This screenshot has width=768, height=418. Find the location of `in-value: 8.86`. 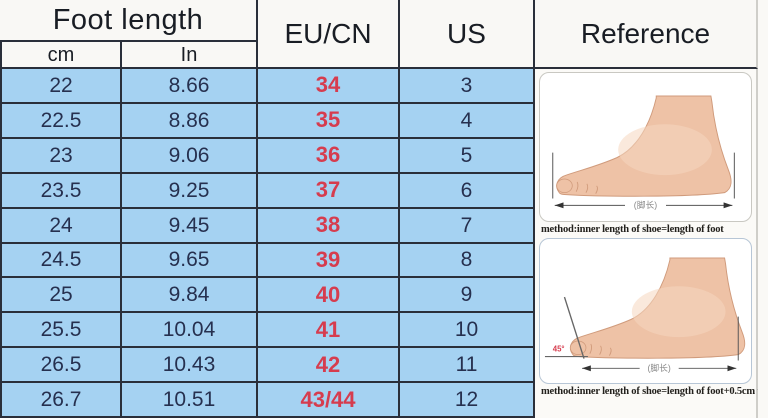

in-value: 8.86 is located at coordinates (190, 121).